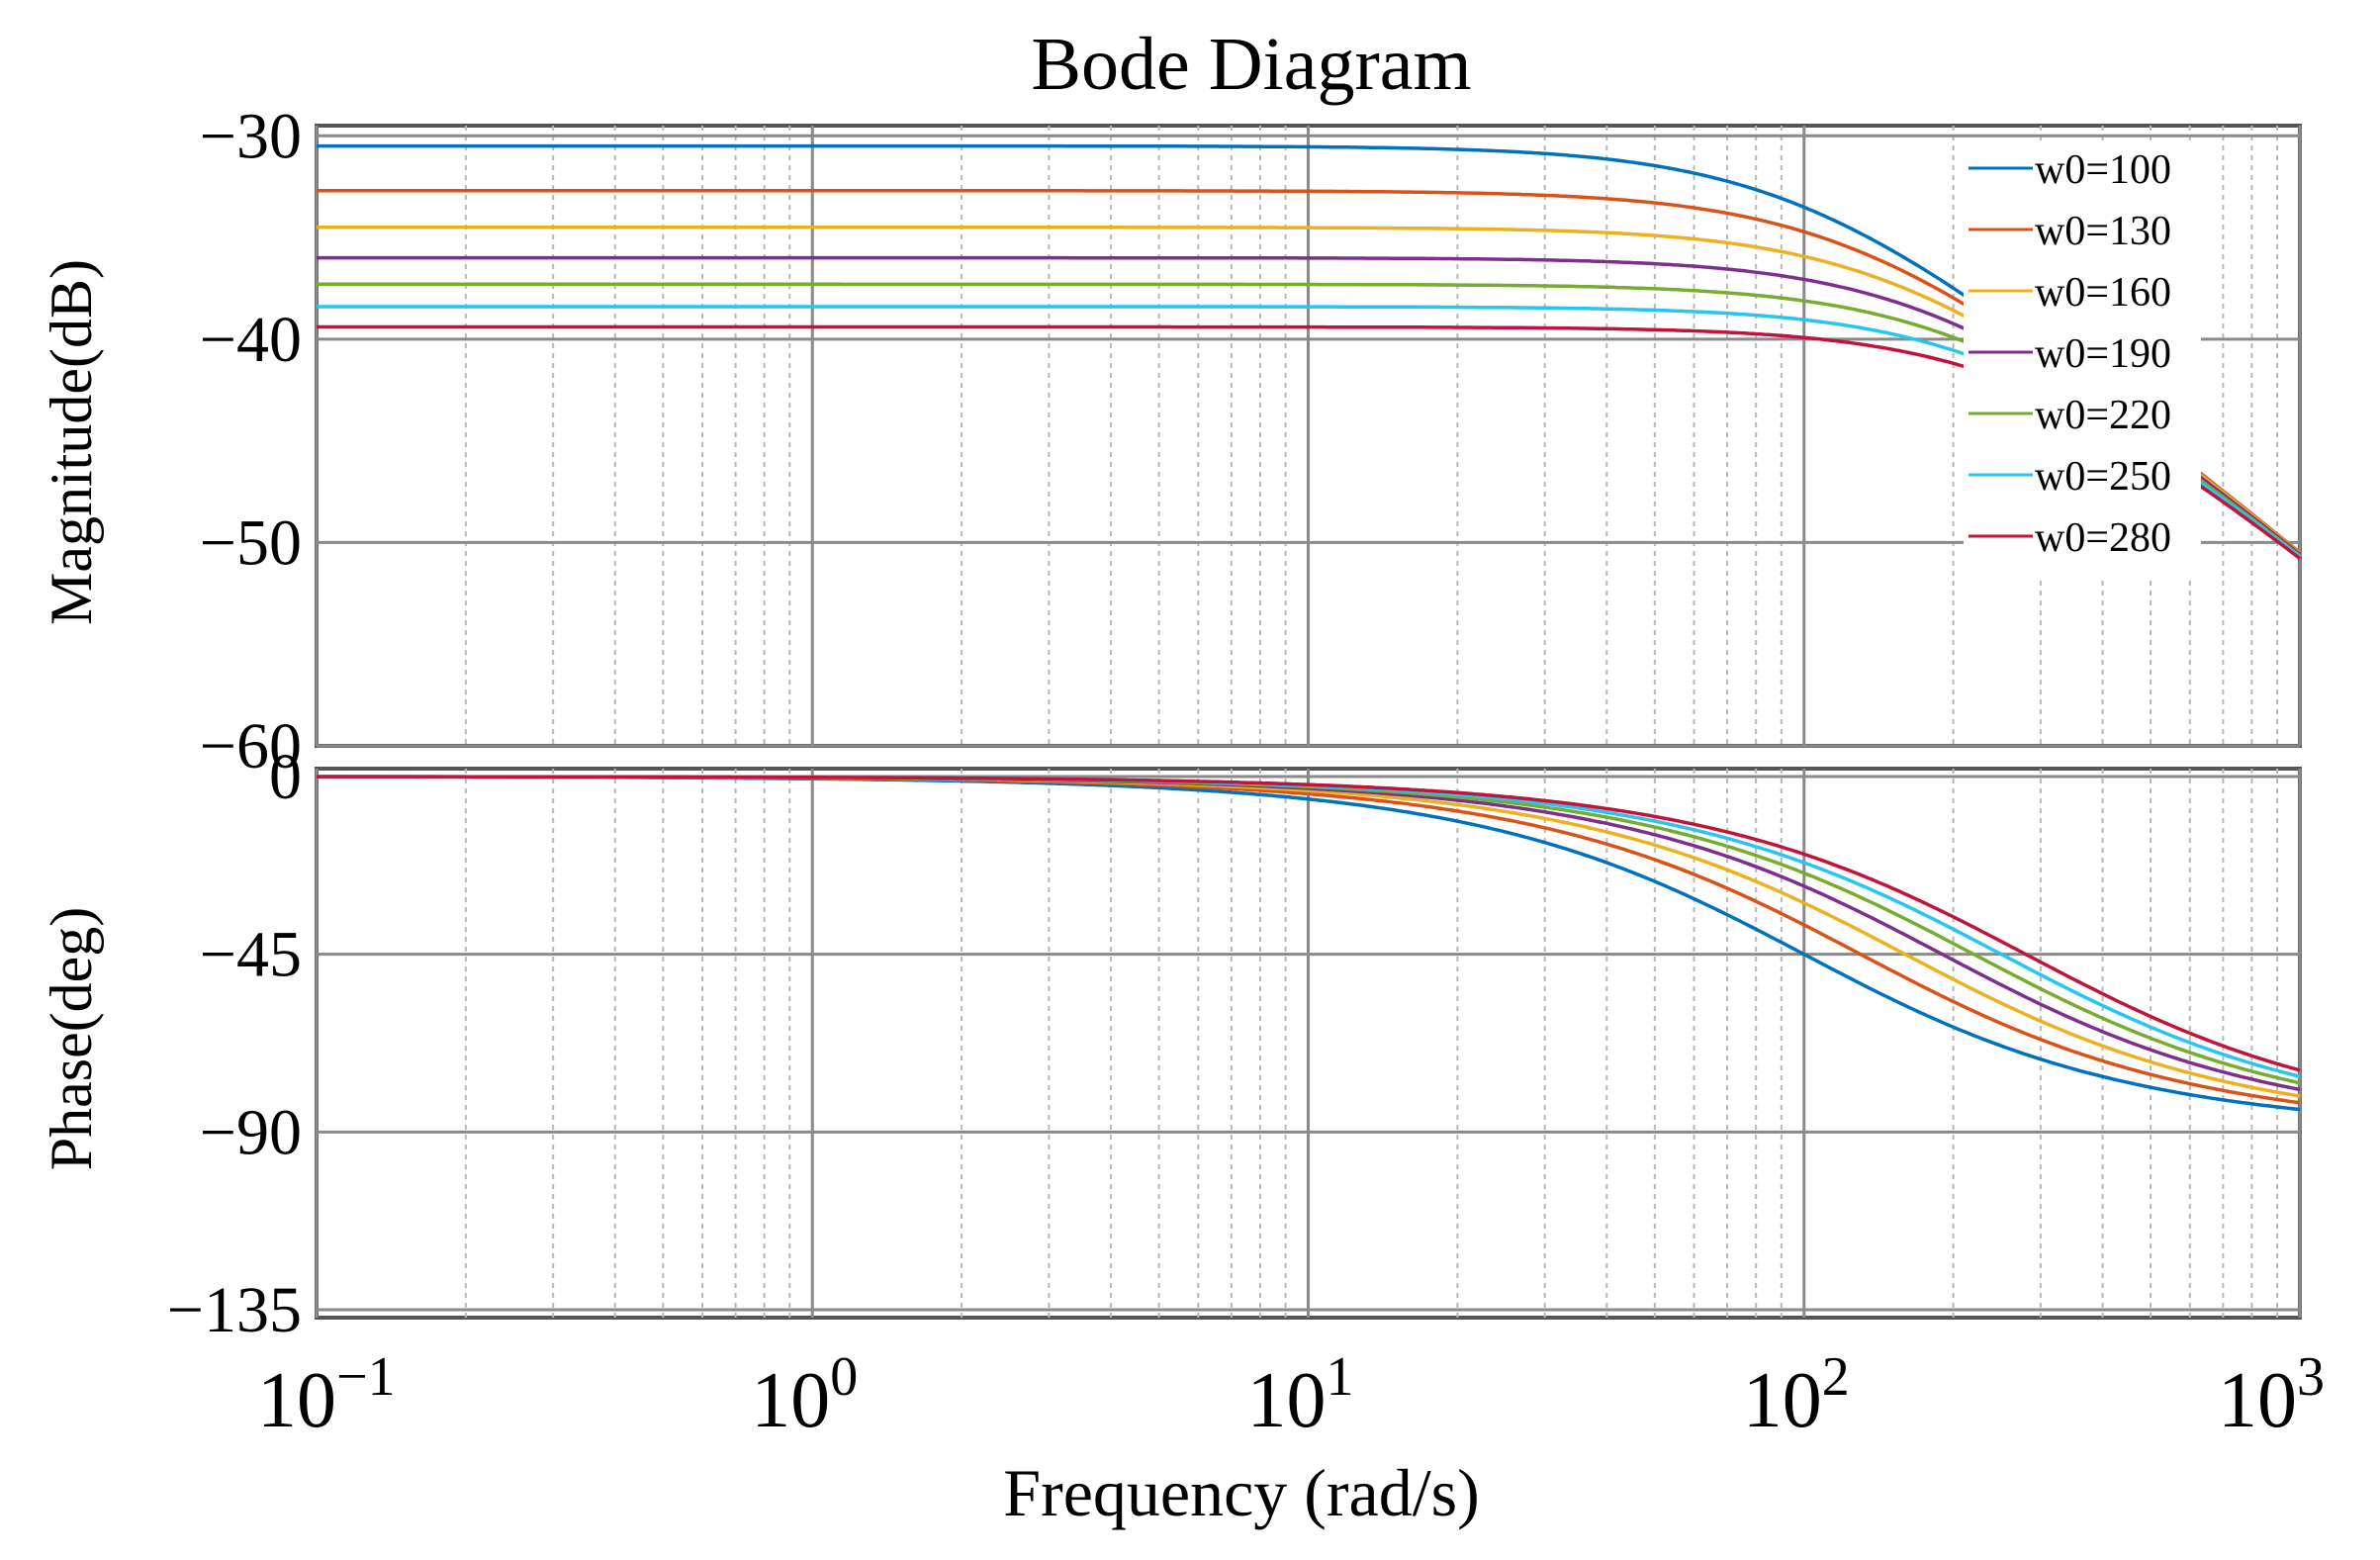  What do you see at coordinates (2103, 415) in the screenshot?
I see `legend-label: w0=220` at bounding box center [2103, 415].